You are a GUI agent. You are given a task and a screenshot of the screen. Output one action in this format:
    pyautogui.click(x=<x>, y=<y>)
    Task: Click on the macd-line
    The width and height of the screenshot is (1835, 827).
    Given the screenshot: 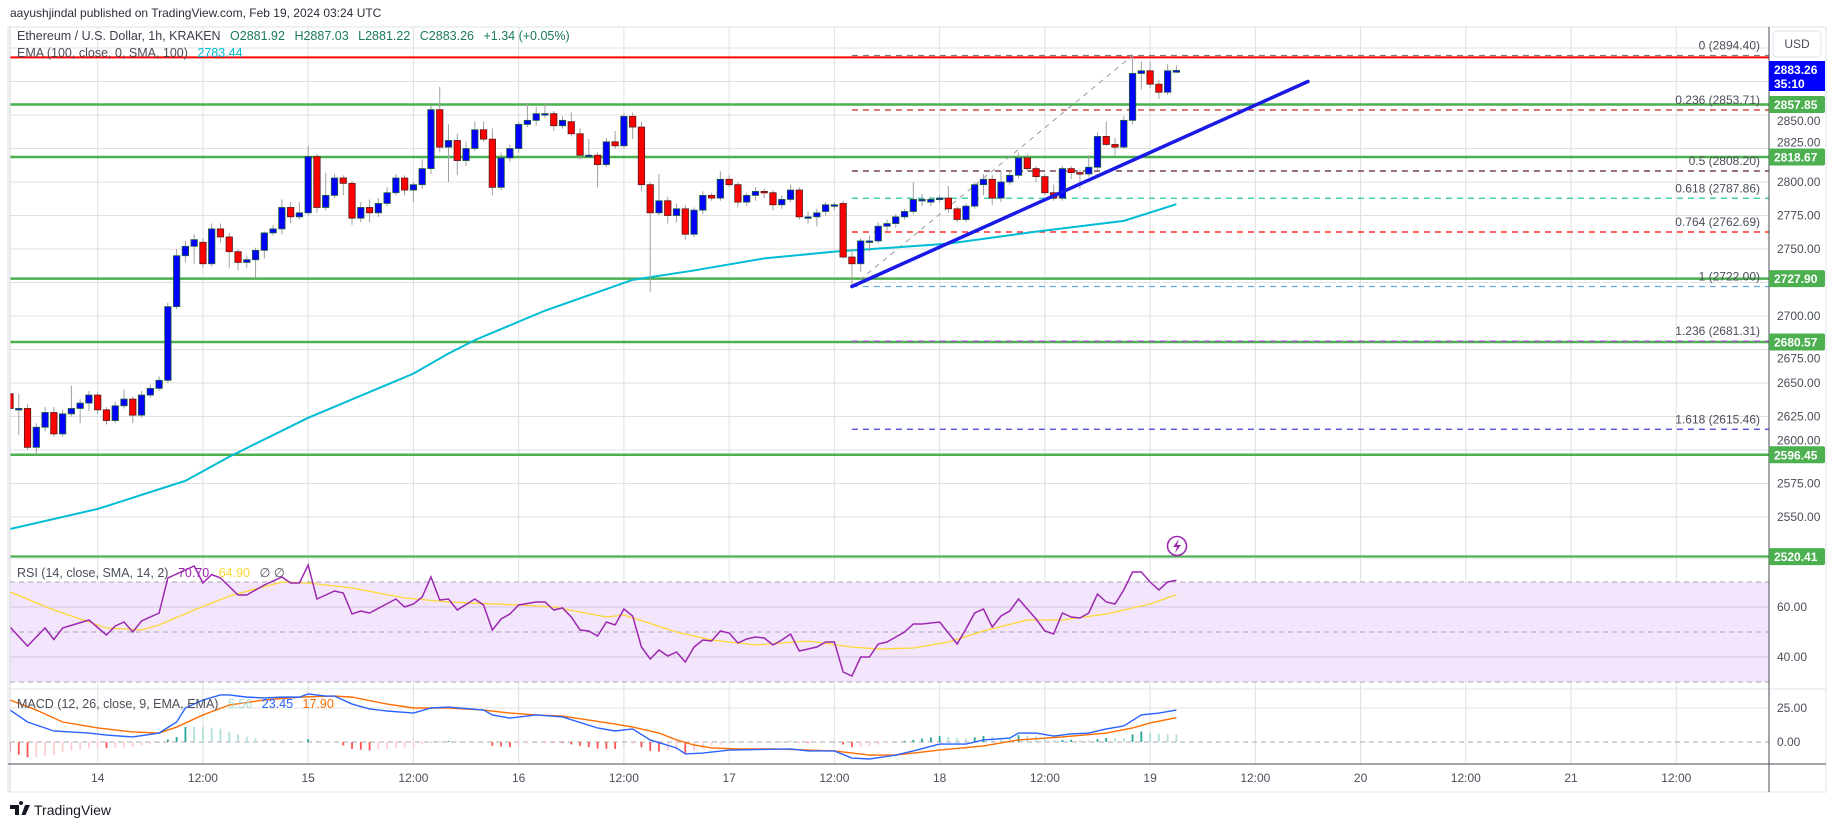 What is the action you would take?
    pyautogui.click(x=593, y=726)
    